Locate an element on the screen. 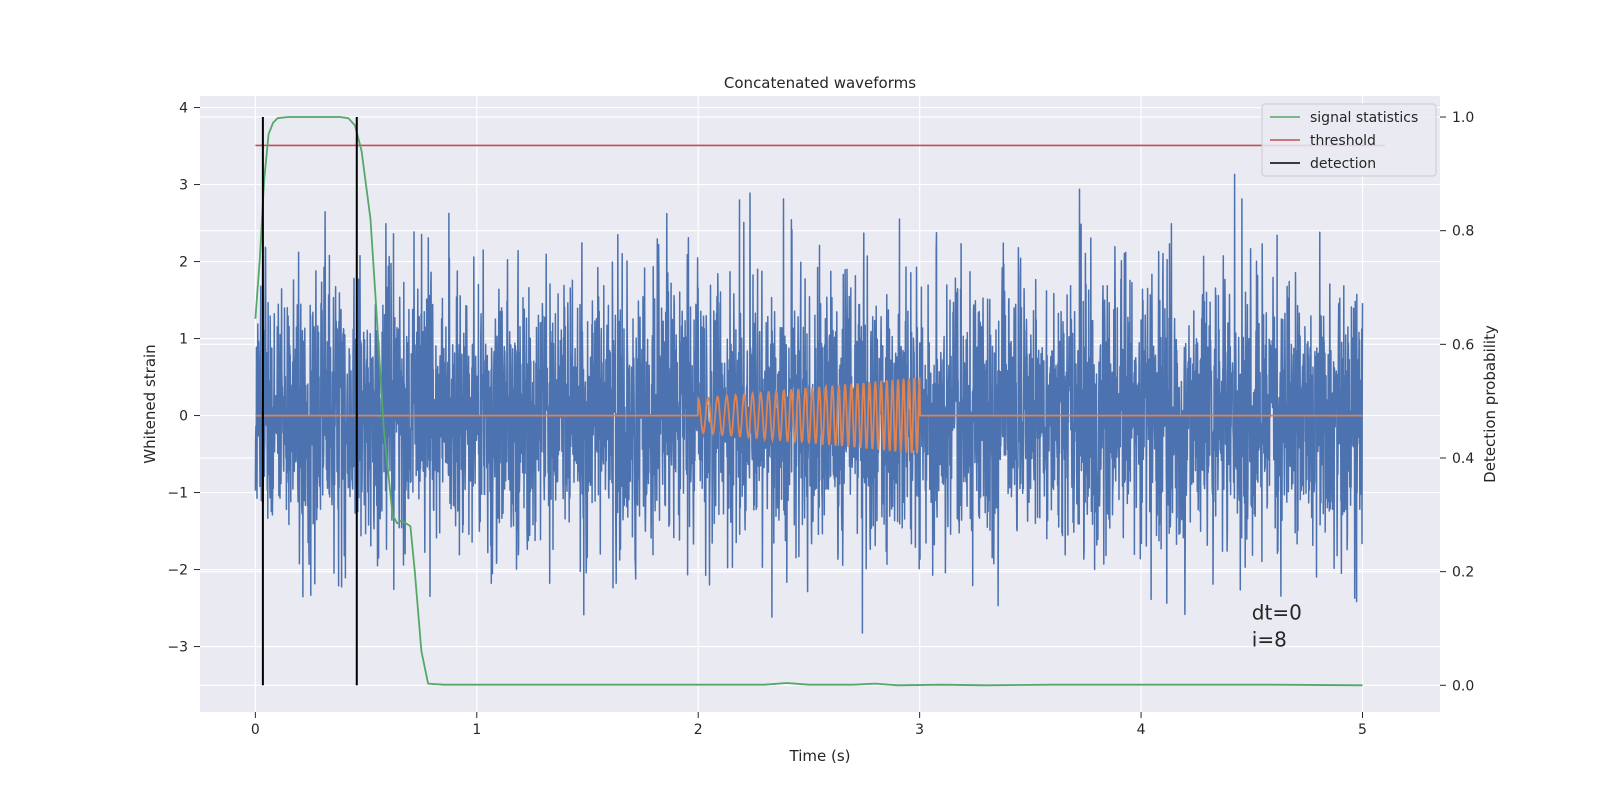  legend-label-threshold: threshold is located at coordinates (1343, 141).